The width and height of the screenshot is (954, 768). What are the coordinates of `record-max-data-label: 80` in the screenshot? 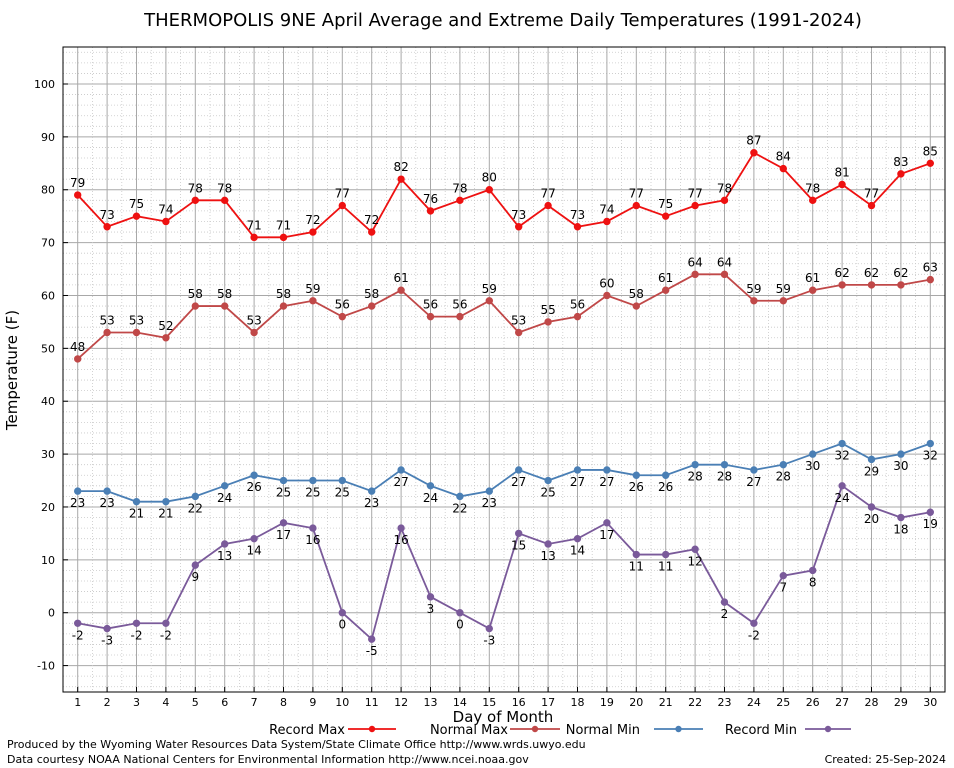 It's located at (489, 178).